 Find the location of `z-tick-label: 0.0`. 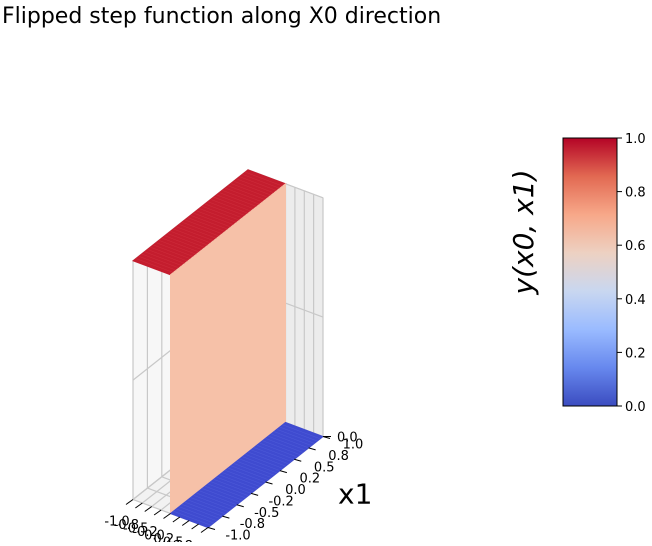

z-tick-label: 0.0 is located at coordinates (347, 438).